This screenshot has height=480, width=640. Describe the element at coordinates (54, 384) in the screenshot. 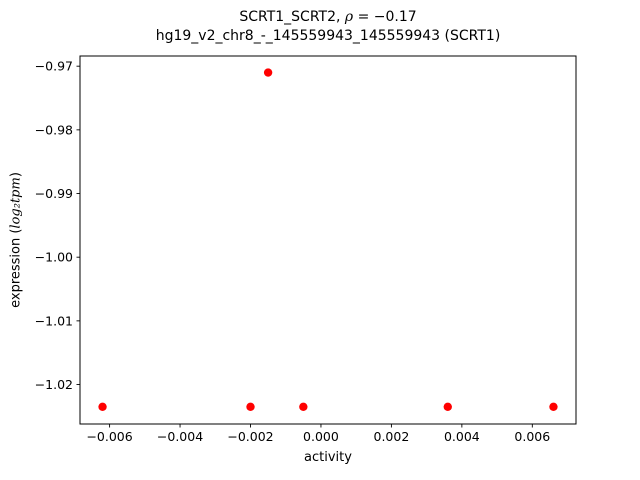

I see `y-tick-label: −1.02` at that location.